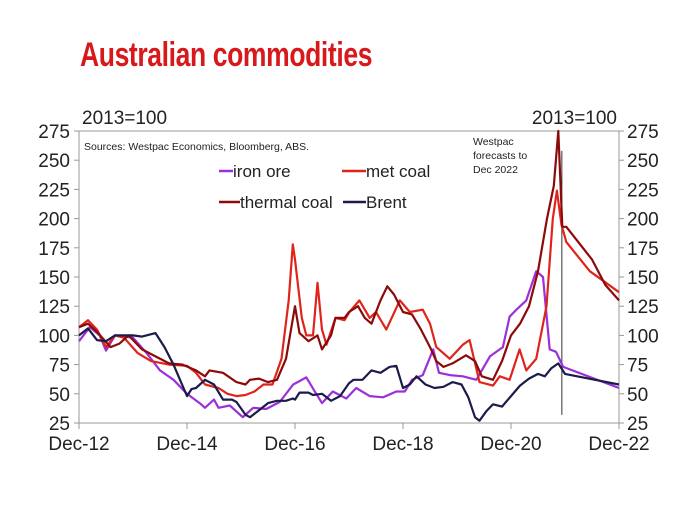 The width and height of the screenshot is (700, 525). Describe the element at coordinates (286, 202) in the screenshot. I see `legend-label-thermal-coal: thermal coal` at that location.